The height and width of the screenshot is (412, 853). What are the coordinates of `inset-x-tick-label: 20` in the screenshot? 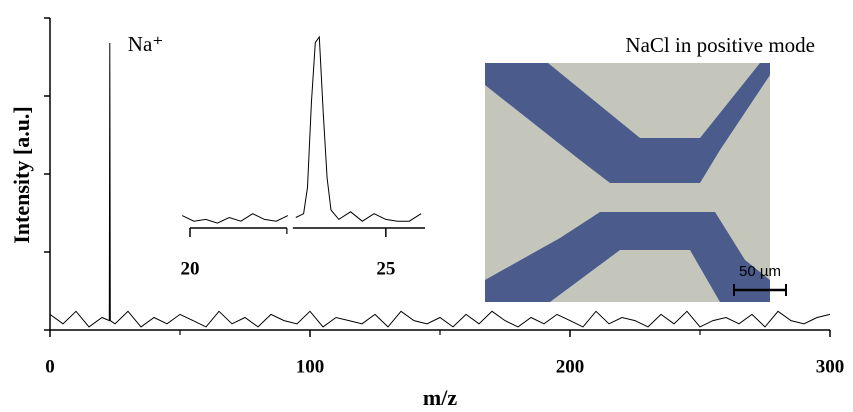 It's located at (190, 268).